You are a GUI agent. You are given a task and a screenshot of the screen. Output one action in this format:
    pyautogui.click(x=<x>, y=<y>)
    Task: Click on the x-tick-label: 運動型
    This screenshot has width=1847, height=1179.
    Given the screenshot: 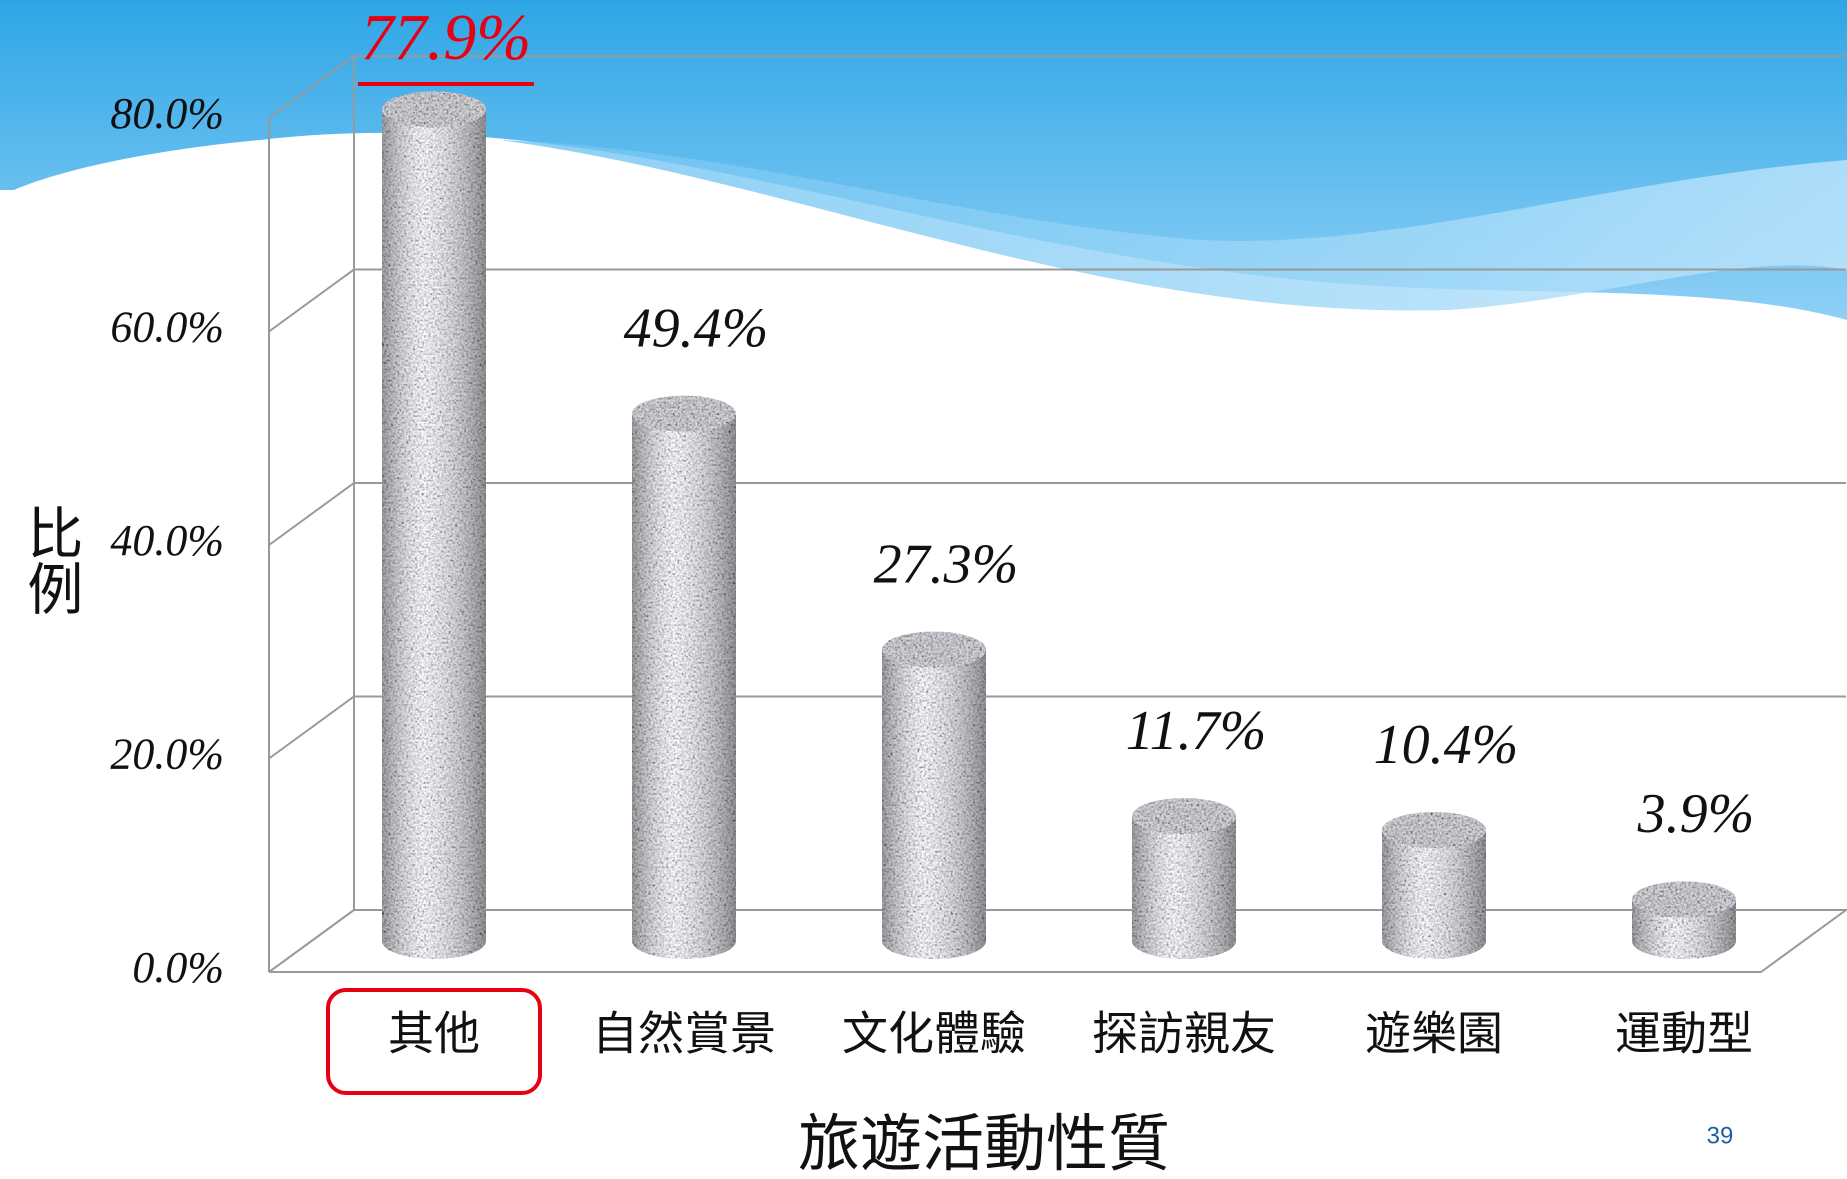 What is the action you would take?
    pyautogui.click(x=1684, y=1034)
    